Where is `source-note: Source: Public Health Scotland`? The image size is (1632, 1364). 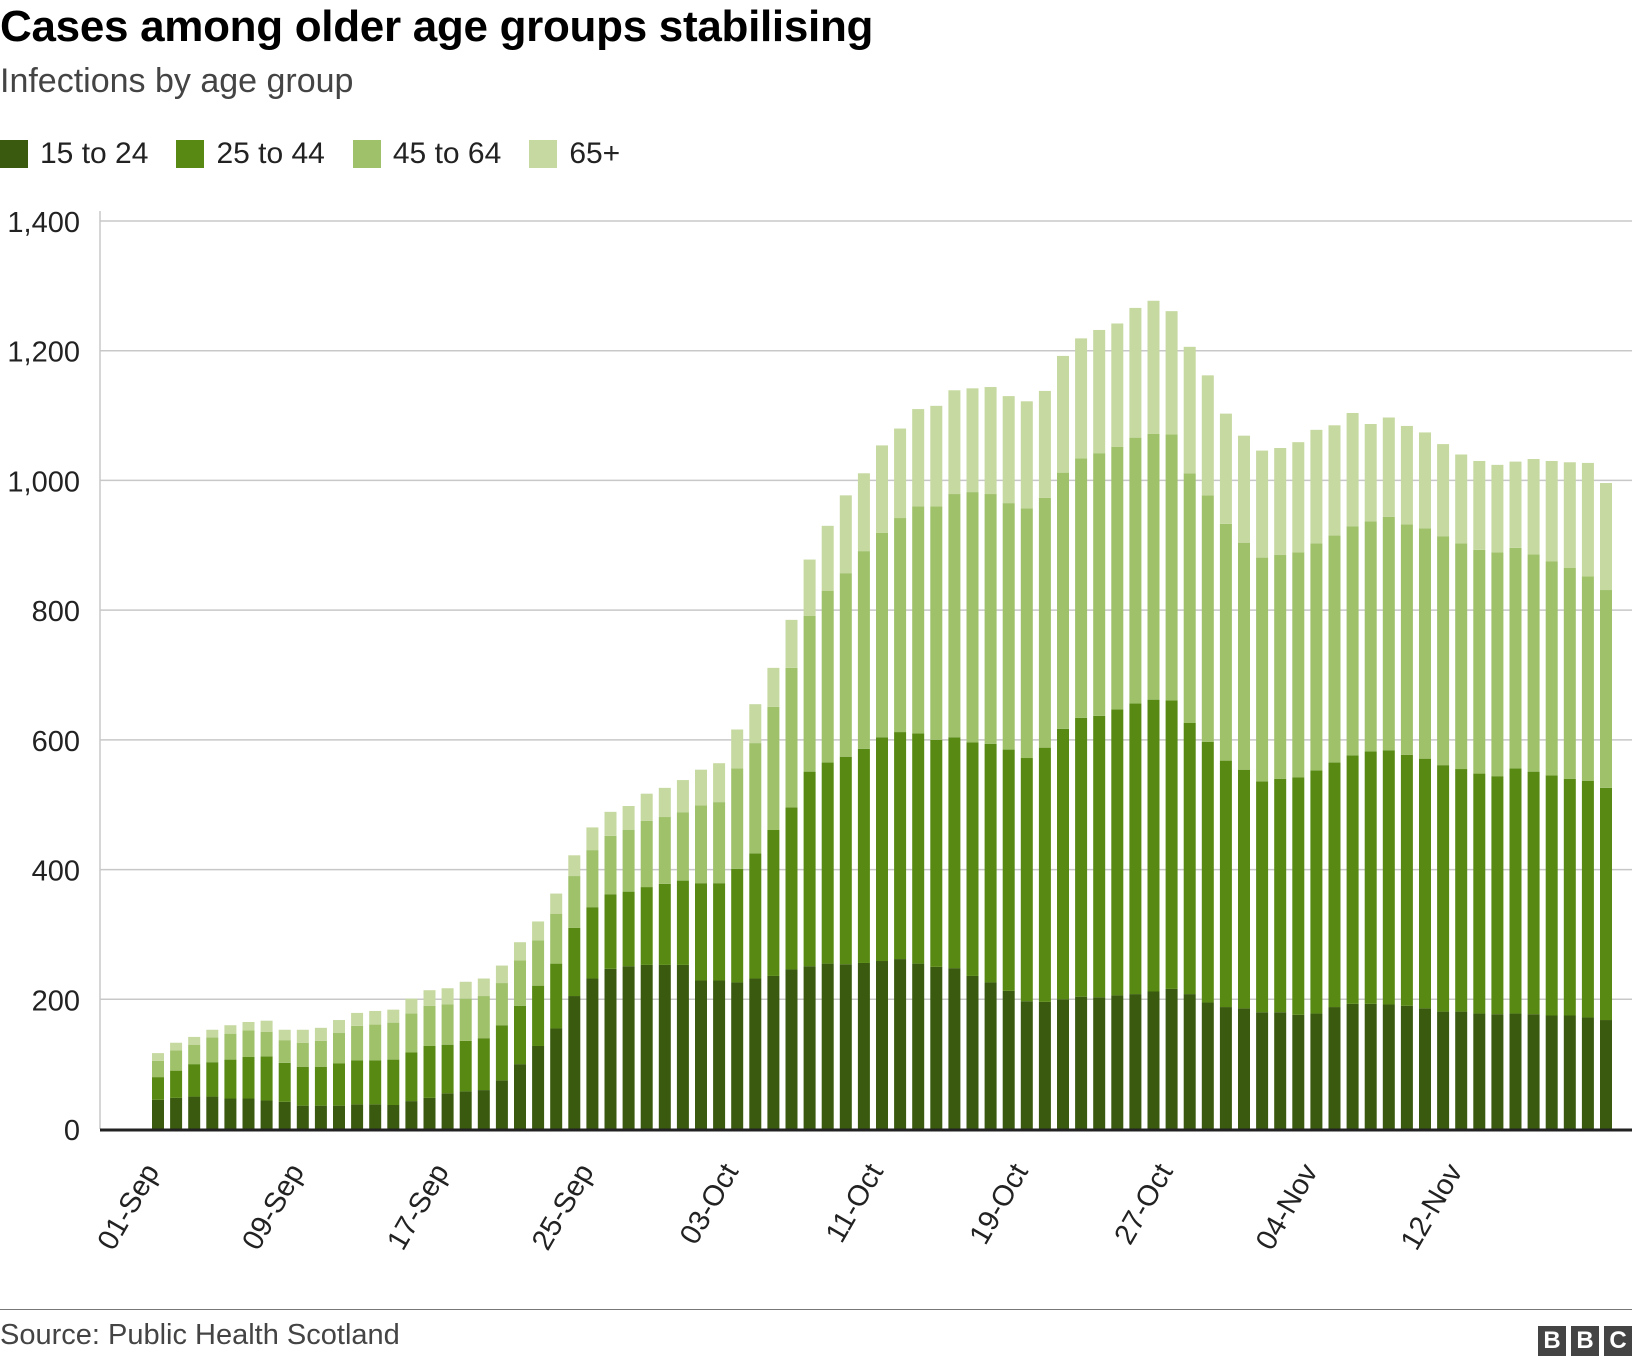
source-note: Source: Public Health Scotland is located at coordinates (200, 1335).